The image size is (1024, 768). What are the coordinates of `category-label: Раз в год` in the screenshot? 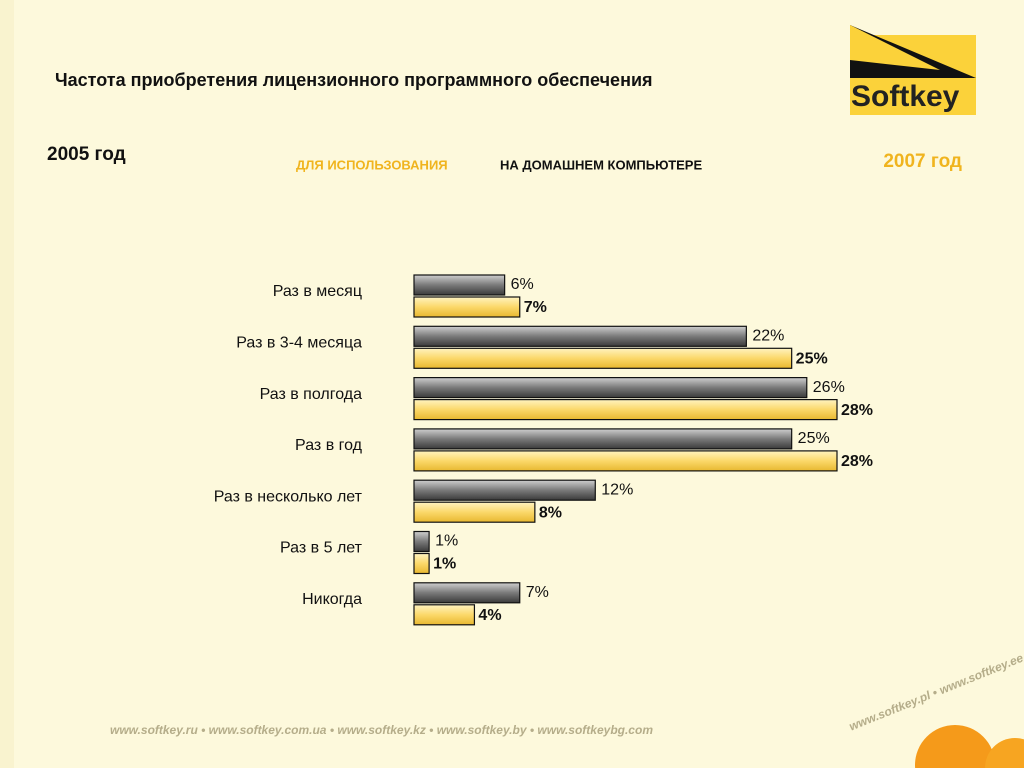 It's located at (329, 445).